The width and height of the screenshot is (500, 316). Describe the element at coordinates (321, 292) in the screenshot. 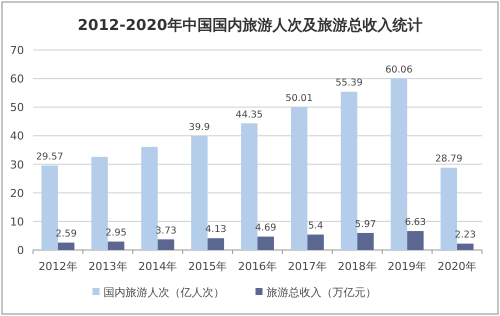

I see `legend-label: 旅游总收入（万亿元）` at that location.